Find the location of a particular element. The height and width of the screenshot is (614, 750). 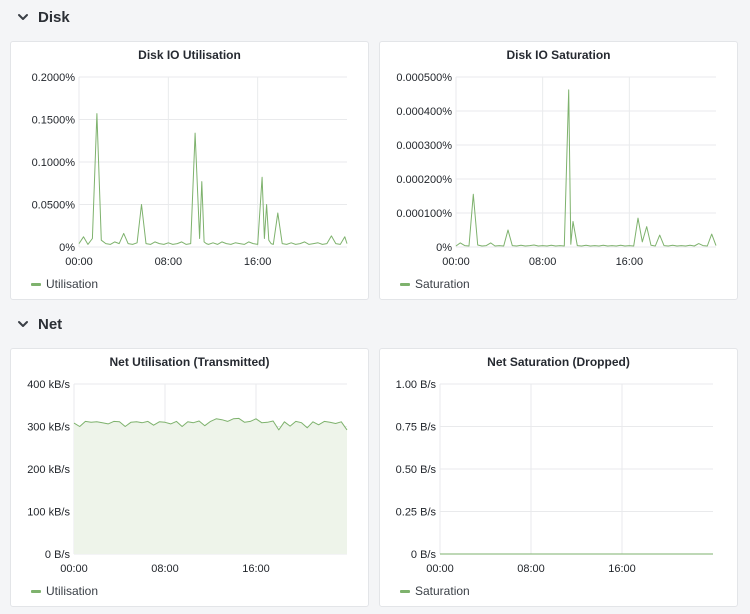

y-tick-label: 0.1500% is located at coordinates (54, 121).